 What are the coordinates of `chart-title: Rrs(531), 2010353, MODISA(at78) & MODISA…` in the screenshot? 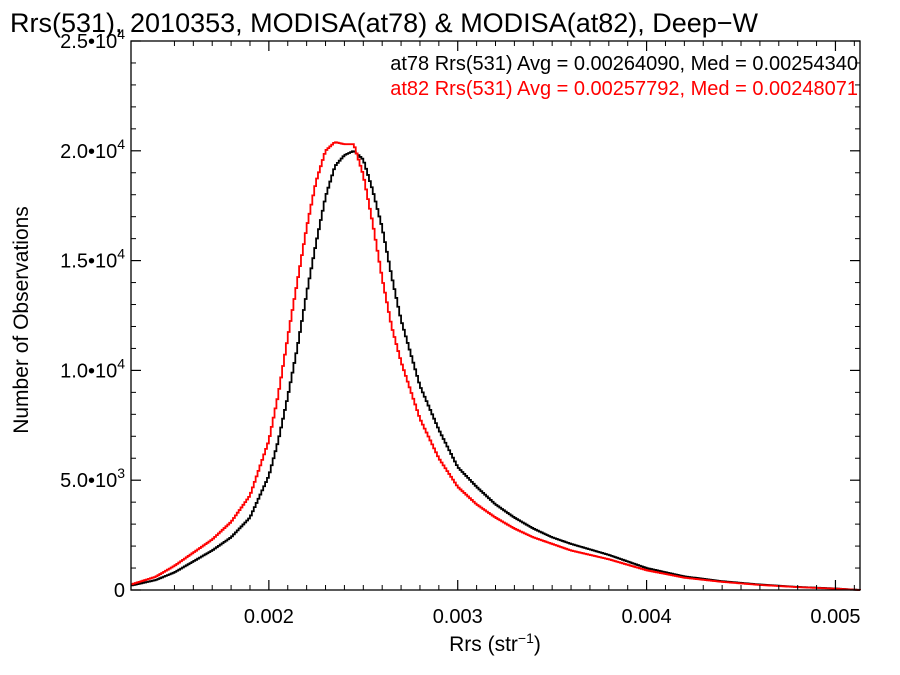 It's located at (384, 23).